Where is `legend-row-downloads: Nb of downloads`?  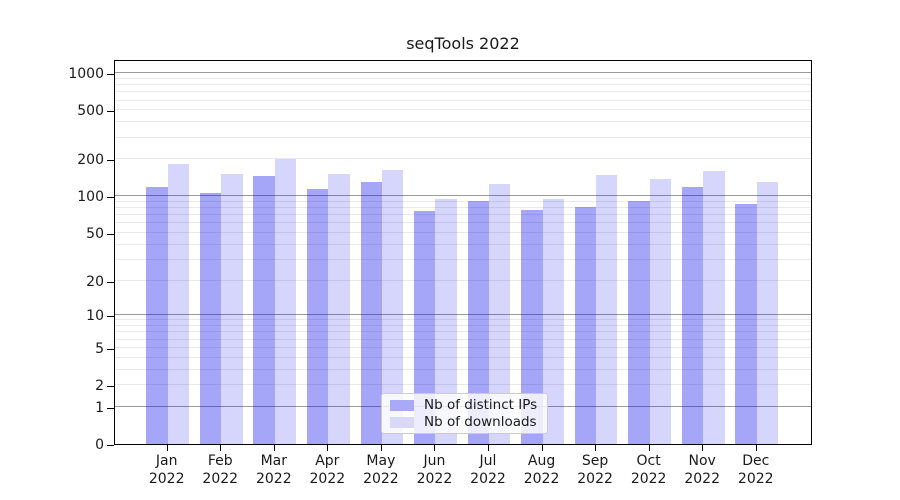
legend-row-downloads: Nb of downloads is located at coordinates (464, 422).